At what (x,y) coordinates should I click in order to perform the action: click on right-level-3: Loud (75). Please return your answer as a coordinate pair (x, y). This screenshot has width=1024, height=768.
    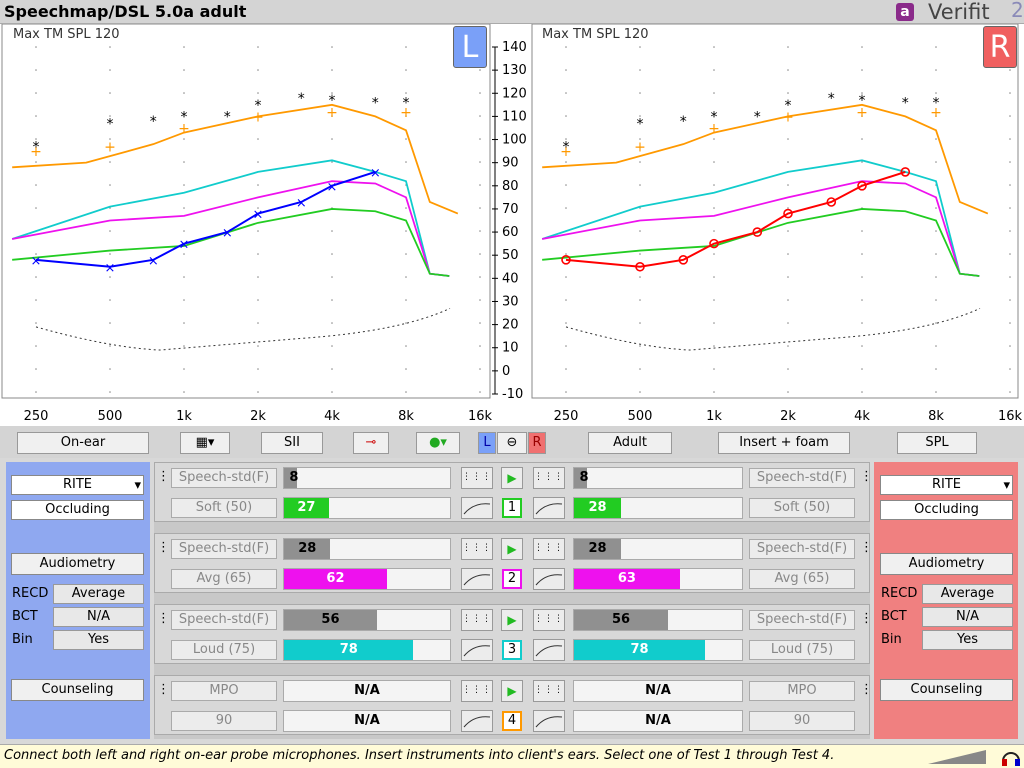
    Looking at the image, I should click on (802, 650).